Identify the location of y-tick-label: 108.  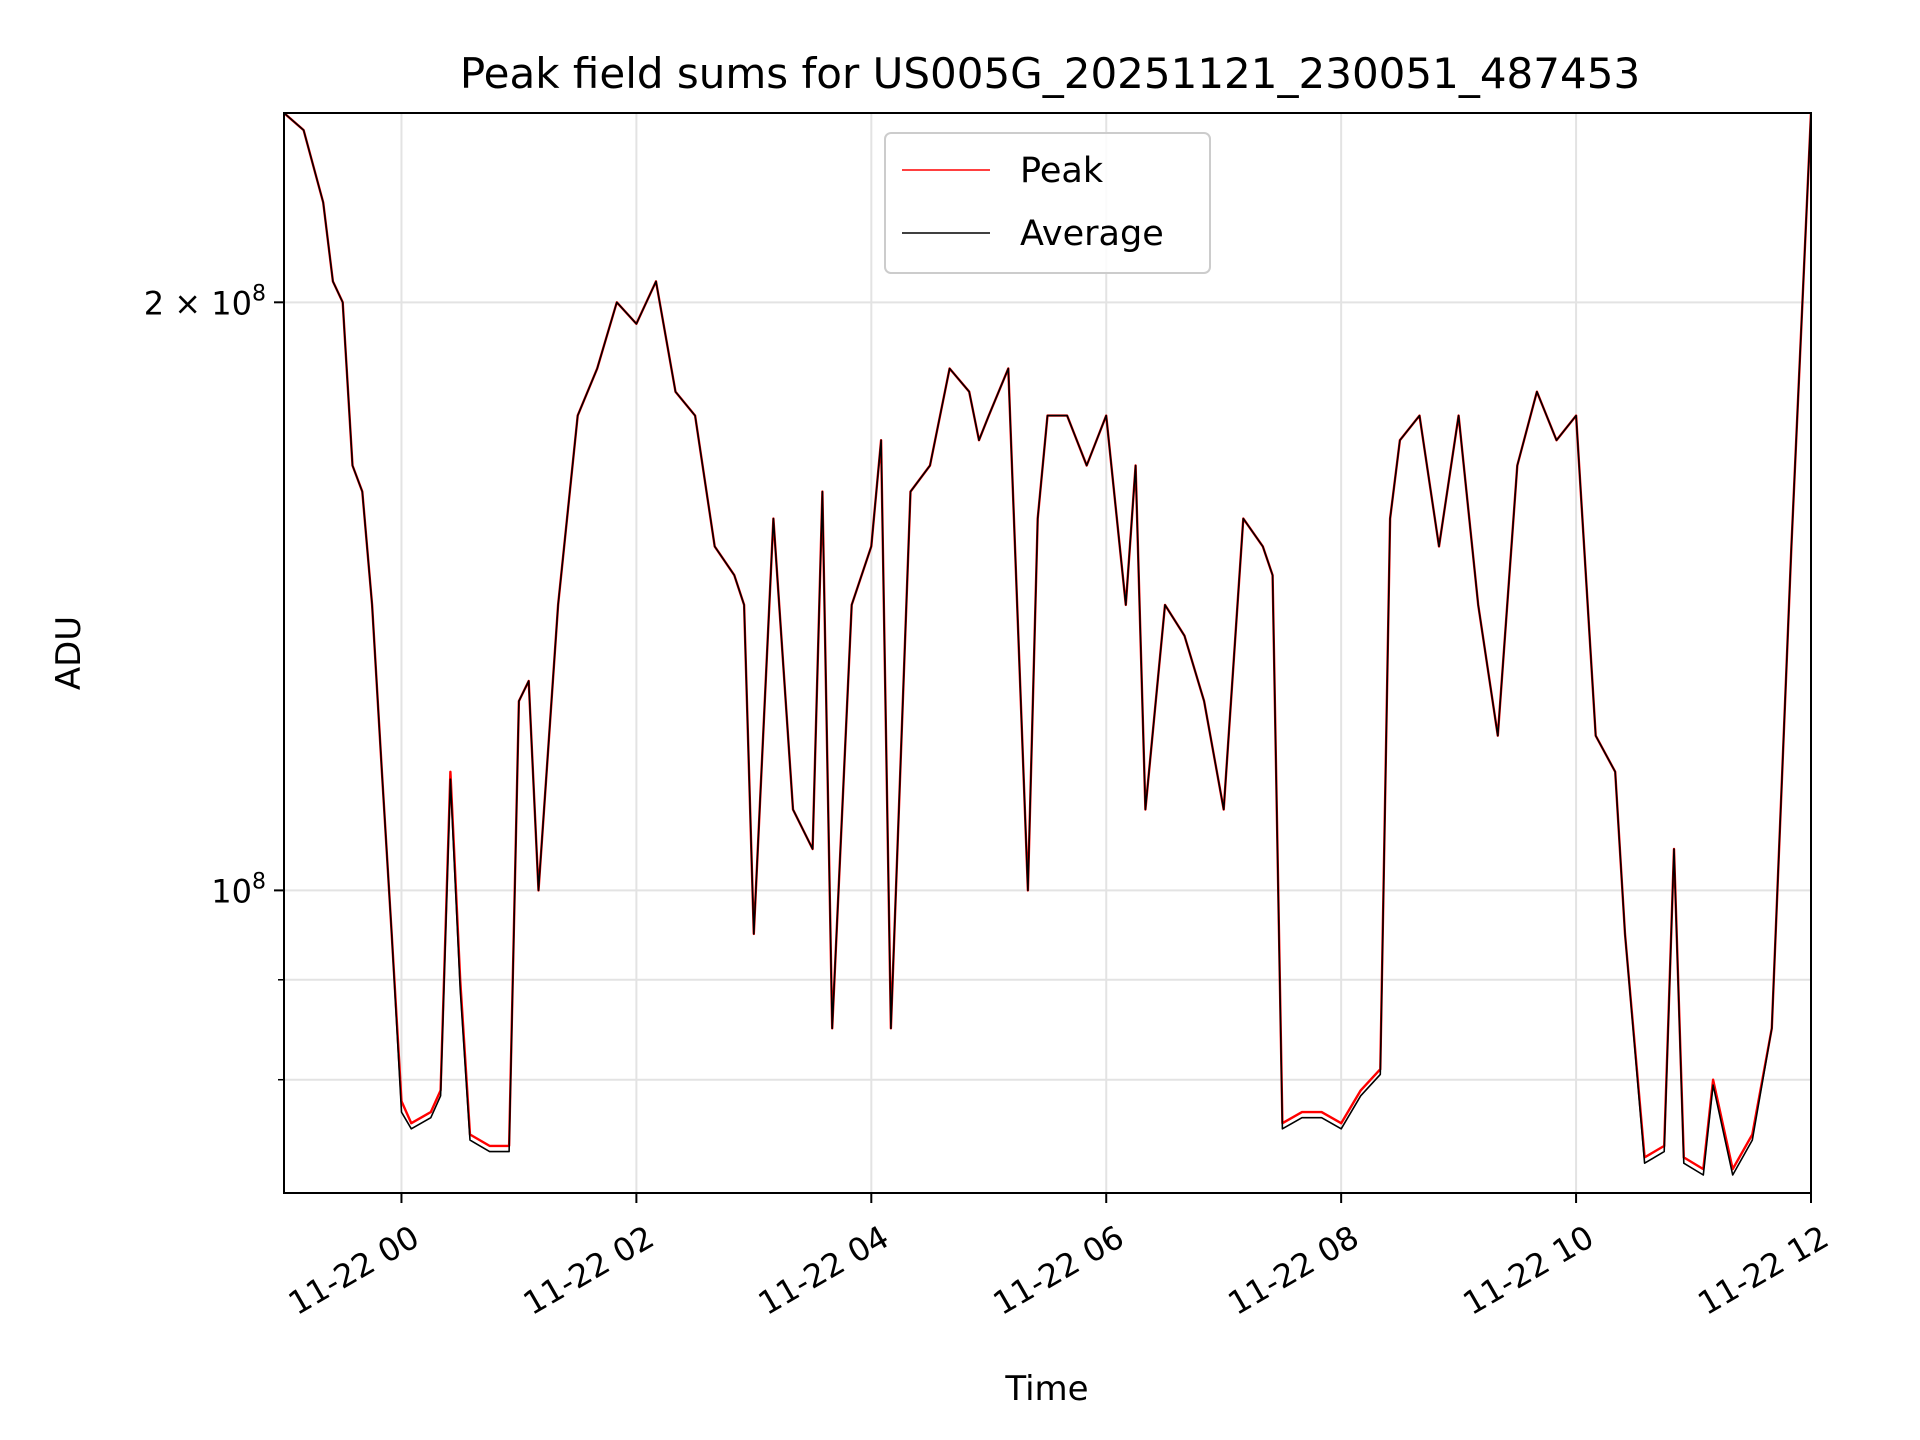
(238, 889).